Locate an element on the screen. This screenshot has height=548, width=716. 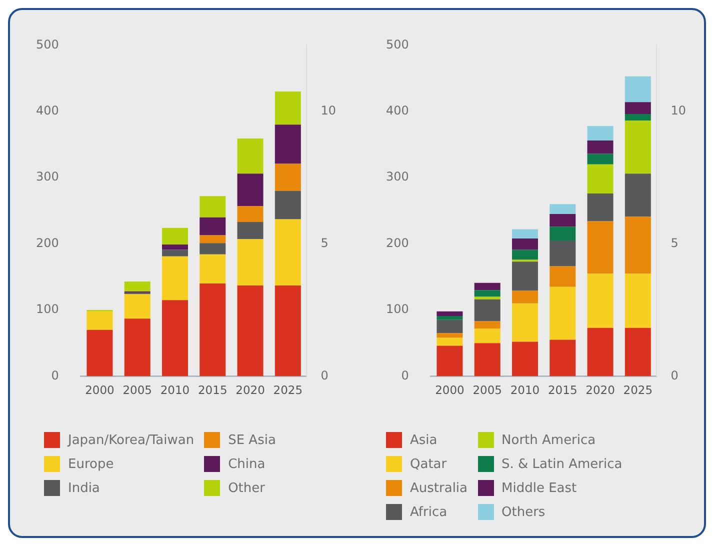
legend-label: Africa is located at coordinates (429, 512).